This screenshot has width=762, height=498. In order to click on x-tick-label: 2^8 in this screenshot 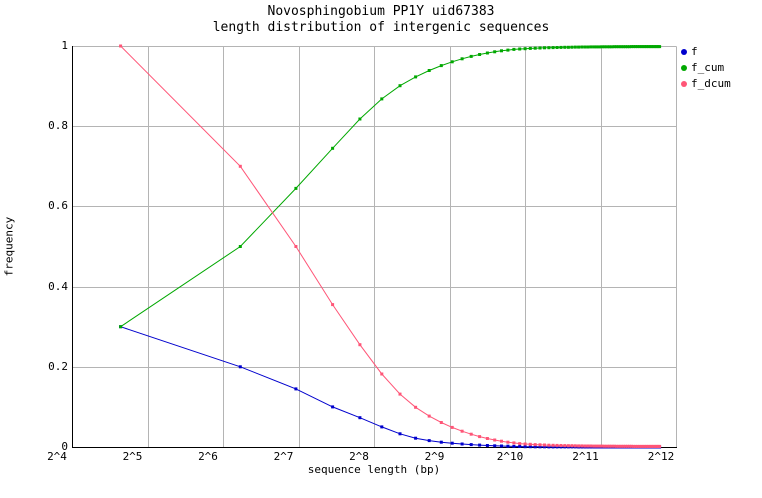, I will do `click(359, 456)`.